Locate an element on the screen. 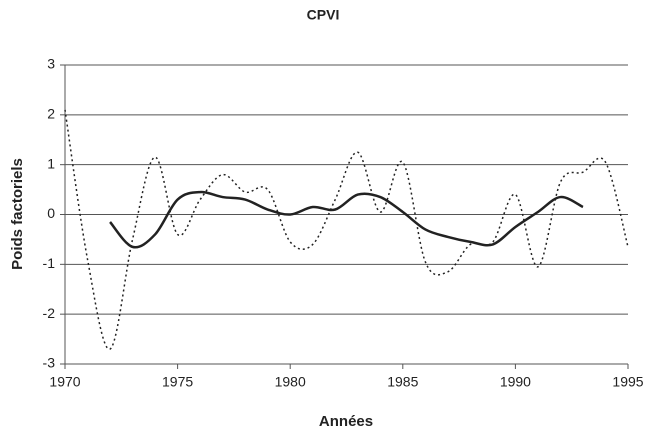 The image size is (646, 432). chart-title: CPVI is located at coordinates (323, 15).